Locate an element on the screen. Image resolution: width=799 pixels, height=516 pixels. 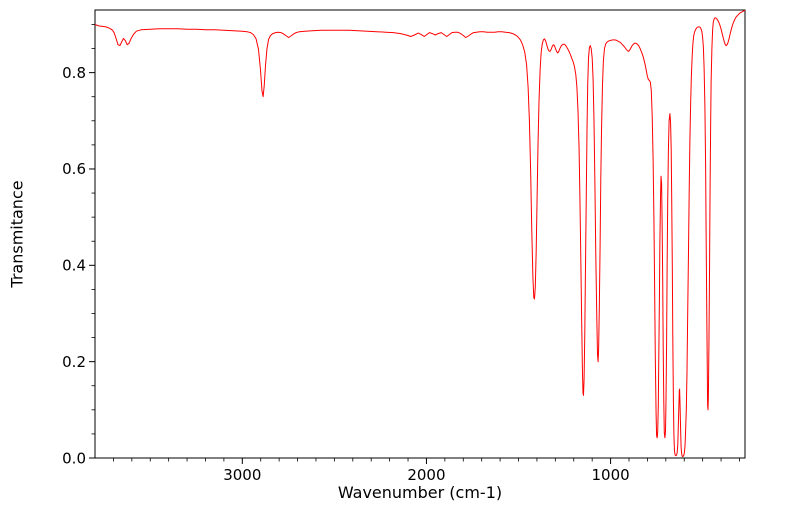
x-tick-label: 1000 is located at coordinates (610, 475).